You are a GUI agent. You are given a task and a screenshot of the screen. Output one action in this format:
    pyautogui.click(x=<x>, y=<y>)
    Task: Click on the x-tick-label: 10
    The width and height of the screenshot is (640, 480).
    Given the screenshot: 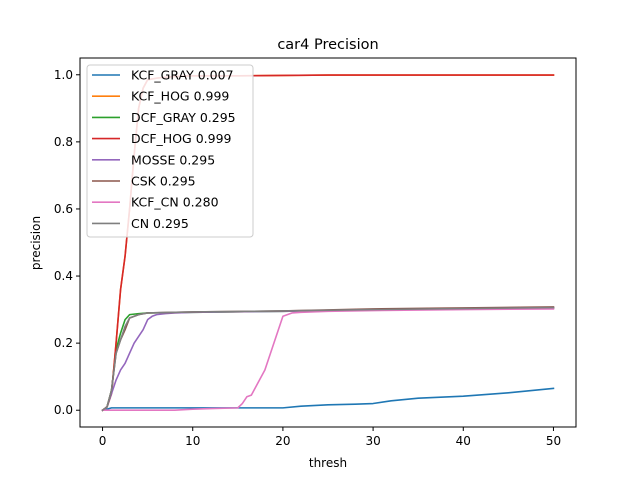 What is the action you would take?
    pyautogui.click(x=192, y=441)
    